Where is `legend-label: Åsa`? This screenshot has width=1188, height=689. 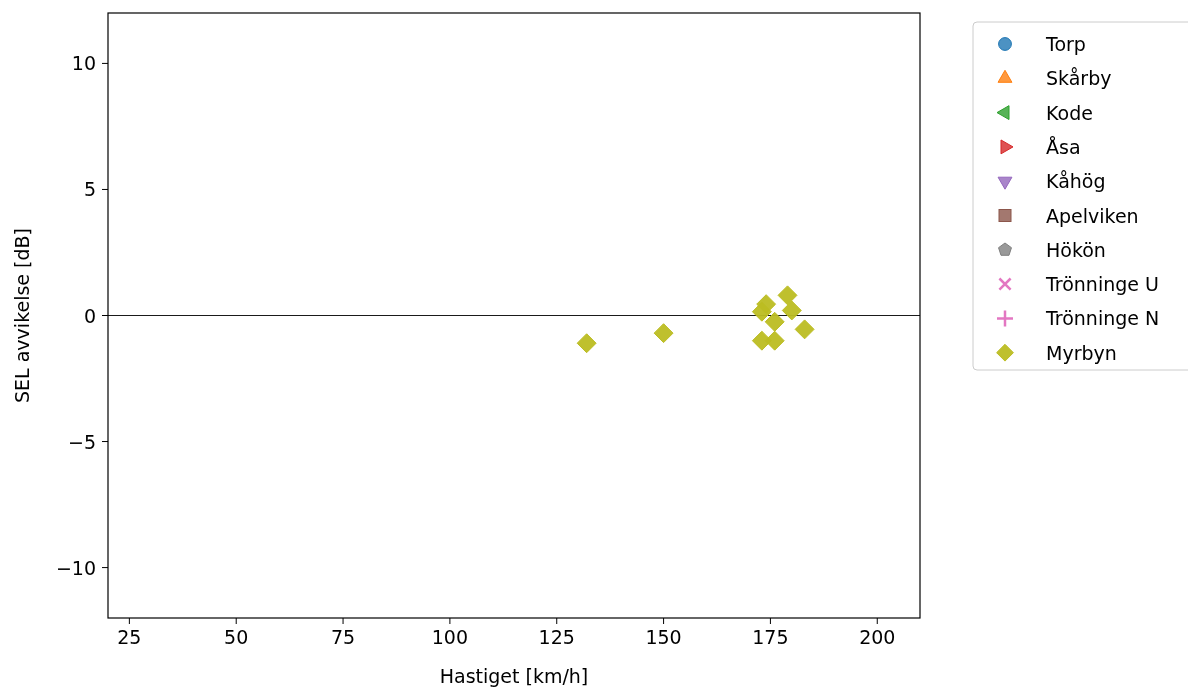 legend-label: Åsa is located at coordinates (1063, 146).